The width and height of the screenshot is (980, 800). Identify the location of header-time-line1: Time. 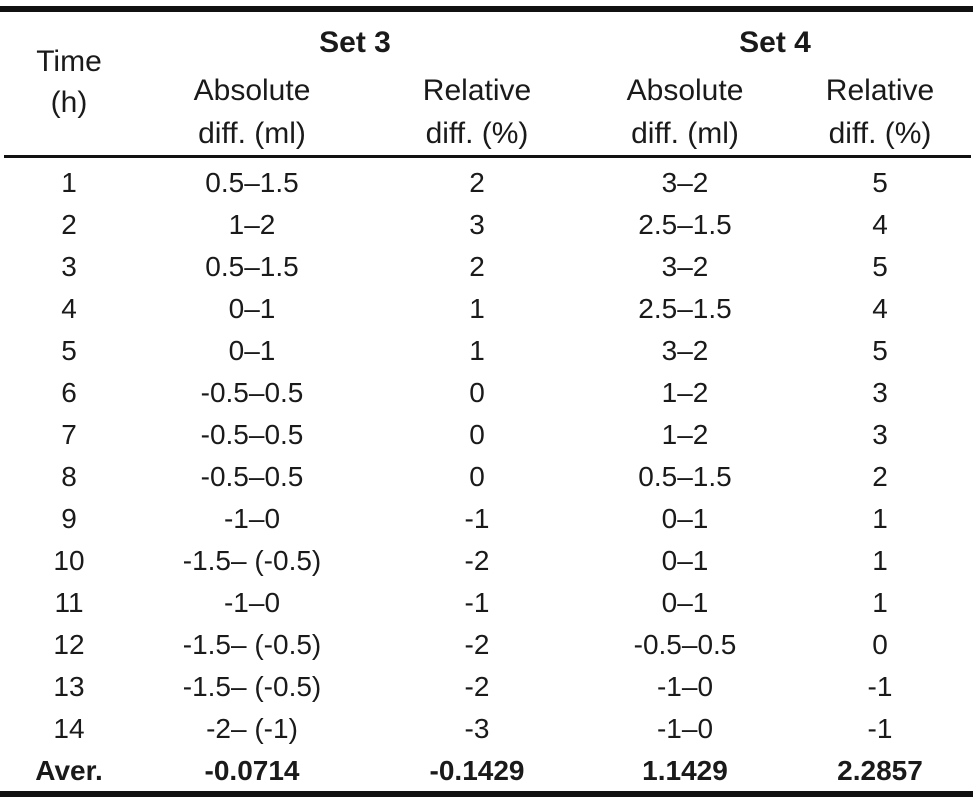
(69, 61).